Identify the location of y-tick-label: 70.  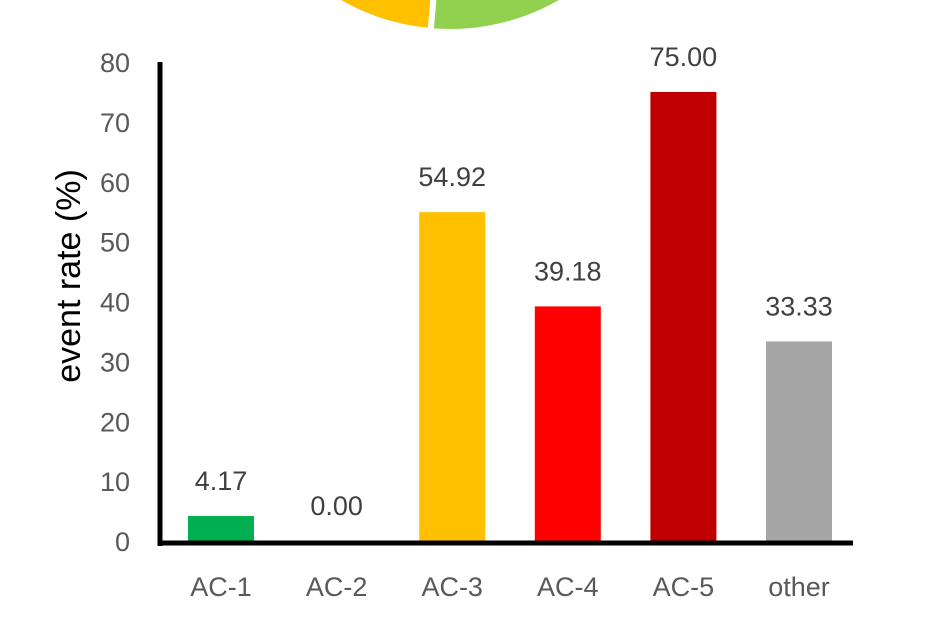
(115, 123).